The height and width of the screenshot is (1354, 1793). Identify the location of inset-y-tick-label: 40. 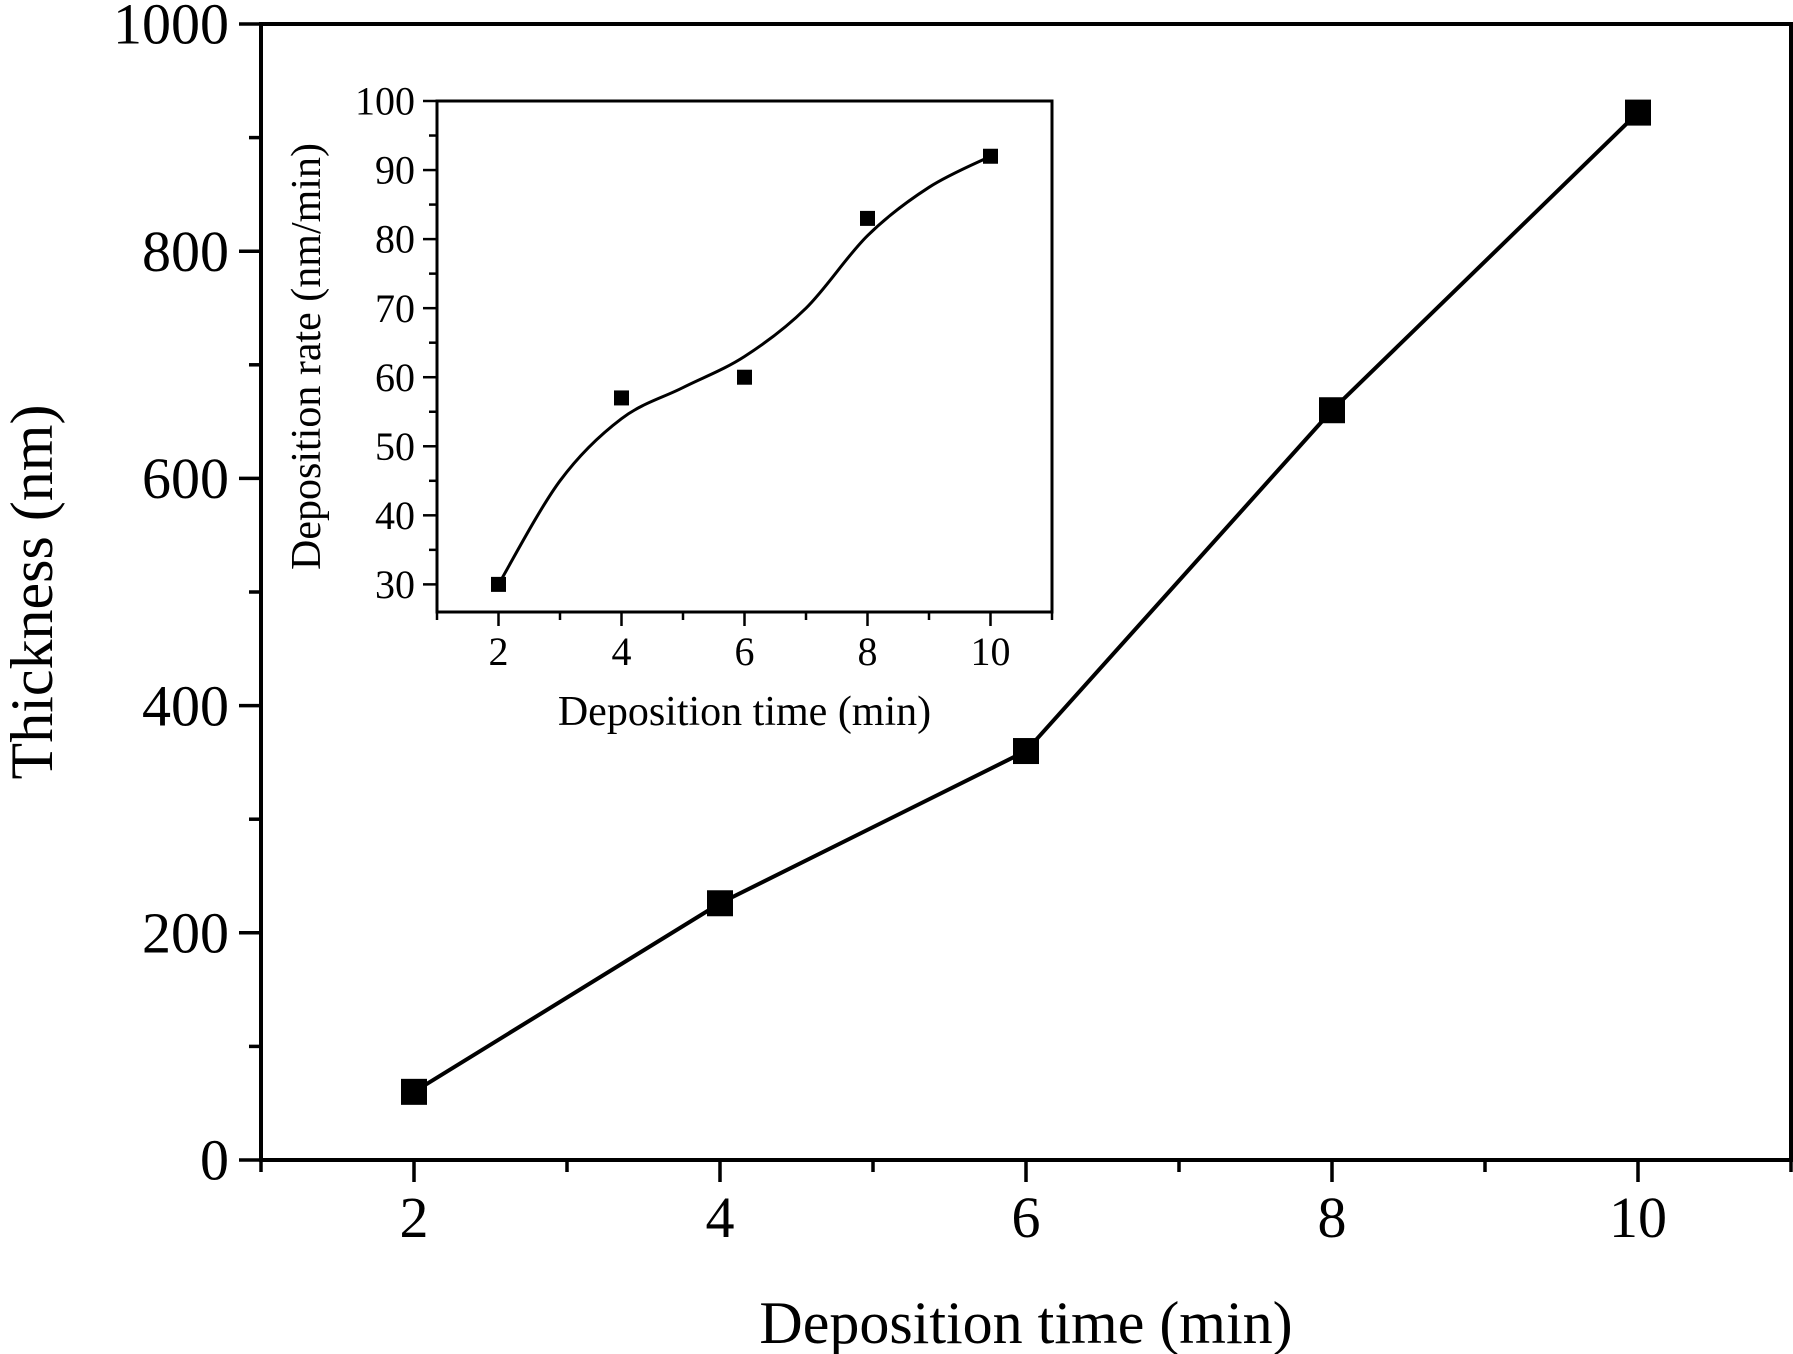
(395, 515).